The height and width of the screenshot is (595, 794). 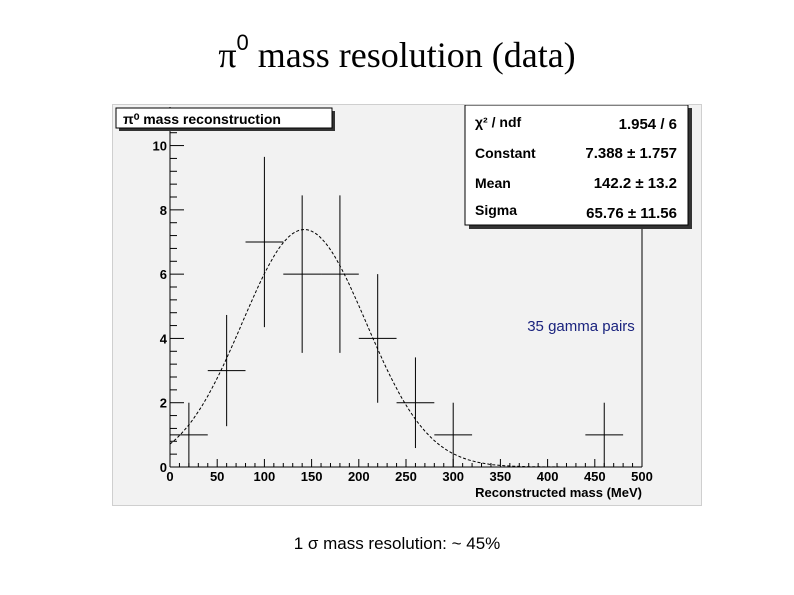 What do you see at coordinates (397, 543) in the screenshot?
I see `resolution-footnote: 1 σ mass resolution: ~ 45%` at bounding box center [397, 543].